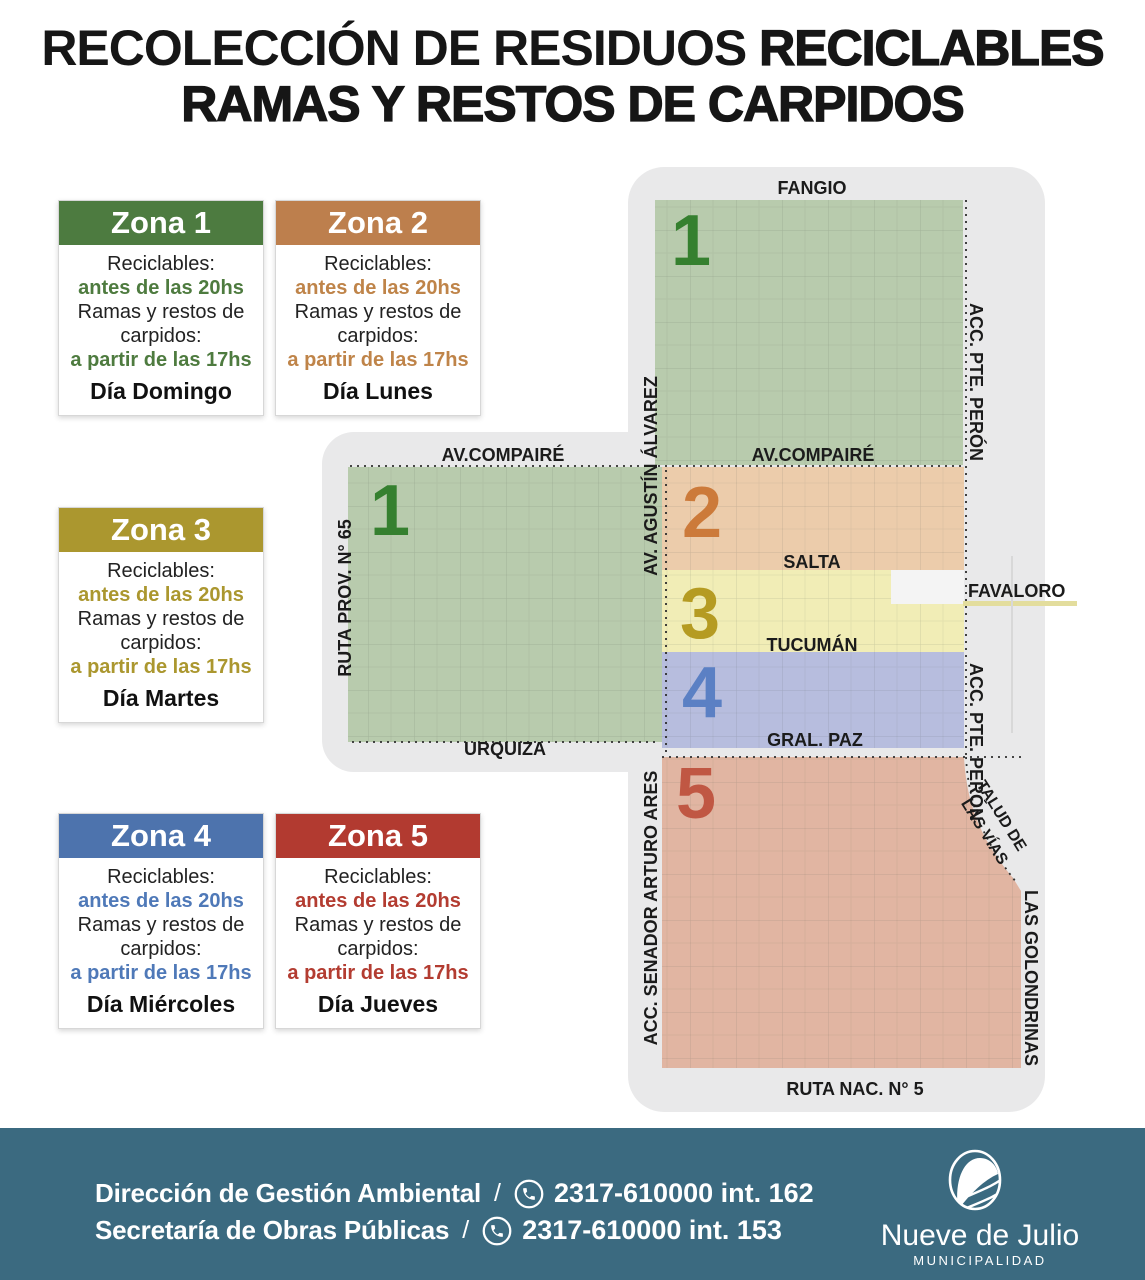 The width and height of the screenshot is (1145, 1280). I want to click on title-line-2: RAMAS Y RESTOS DE CARPIDOS, so click(573, 103).